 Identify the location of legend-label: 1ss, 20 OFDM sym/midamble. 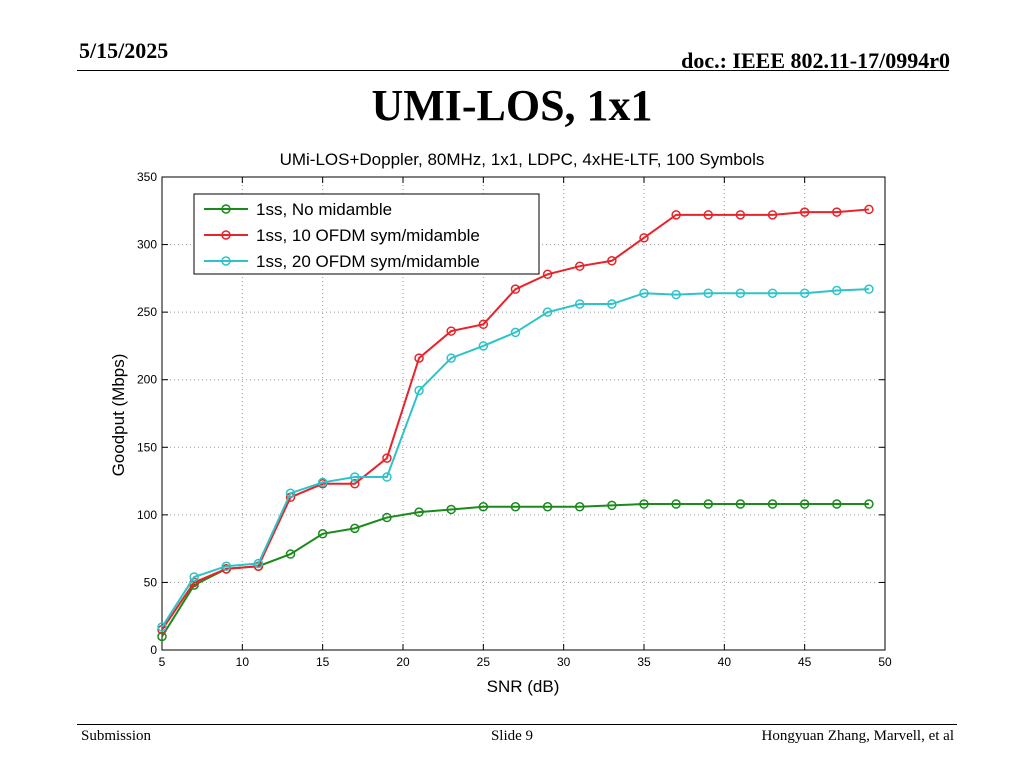
(368, 261).